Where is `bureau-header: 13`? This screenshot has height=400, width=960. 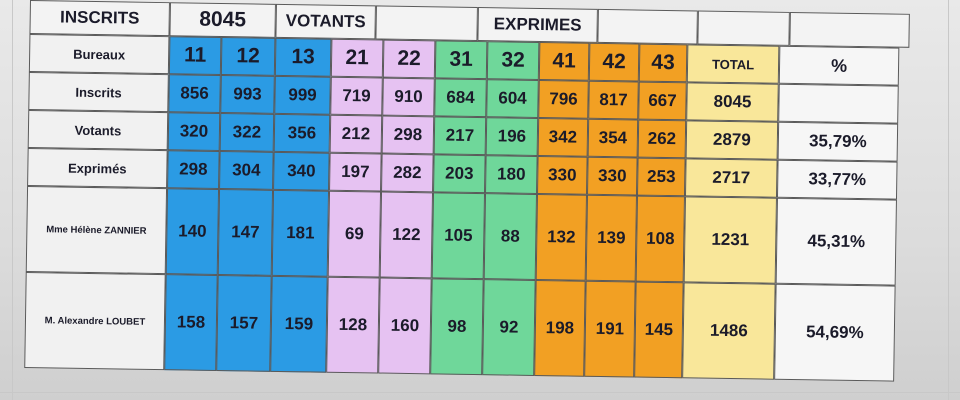 bureau-header: 13 is located at coordinates (303, 57).